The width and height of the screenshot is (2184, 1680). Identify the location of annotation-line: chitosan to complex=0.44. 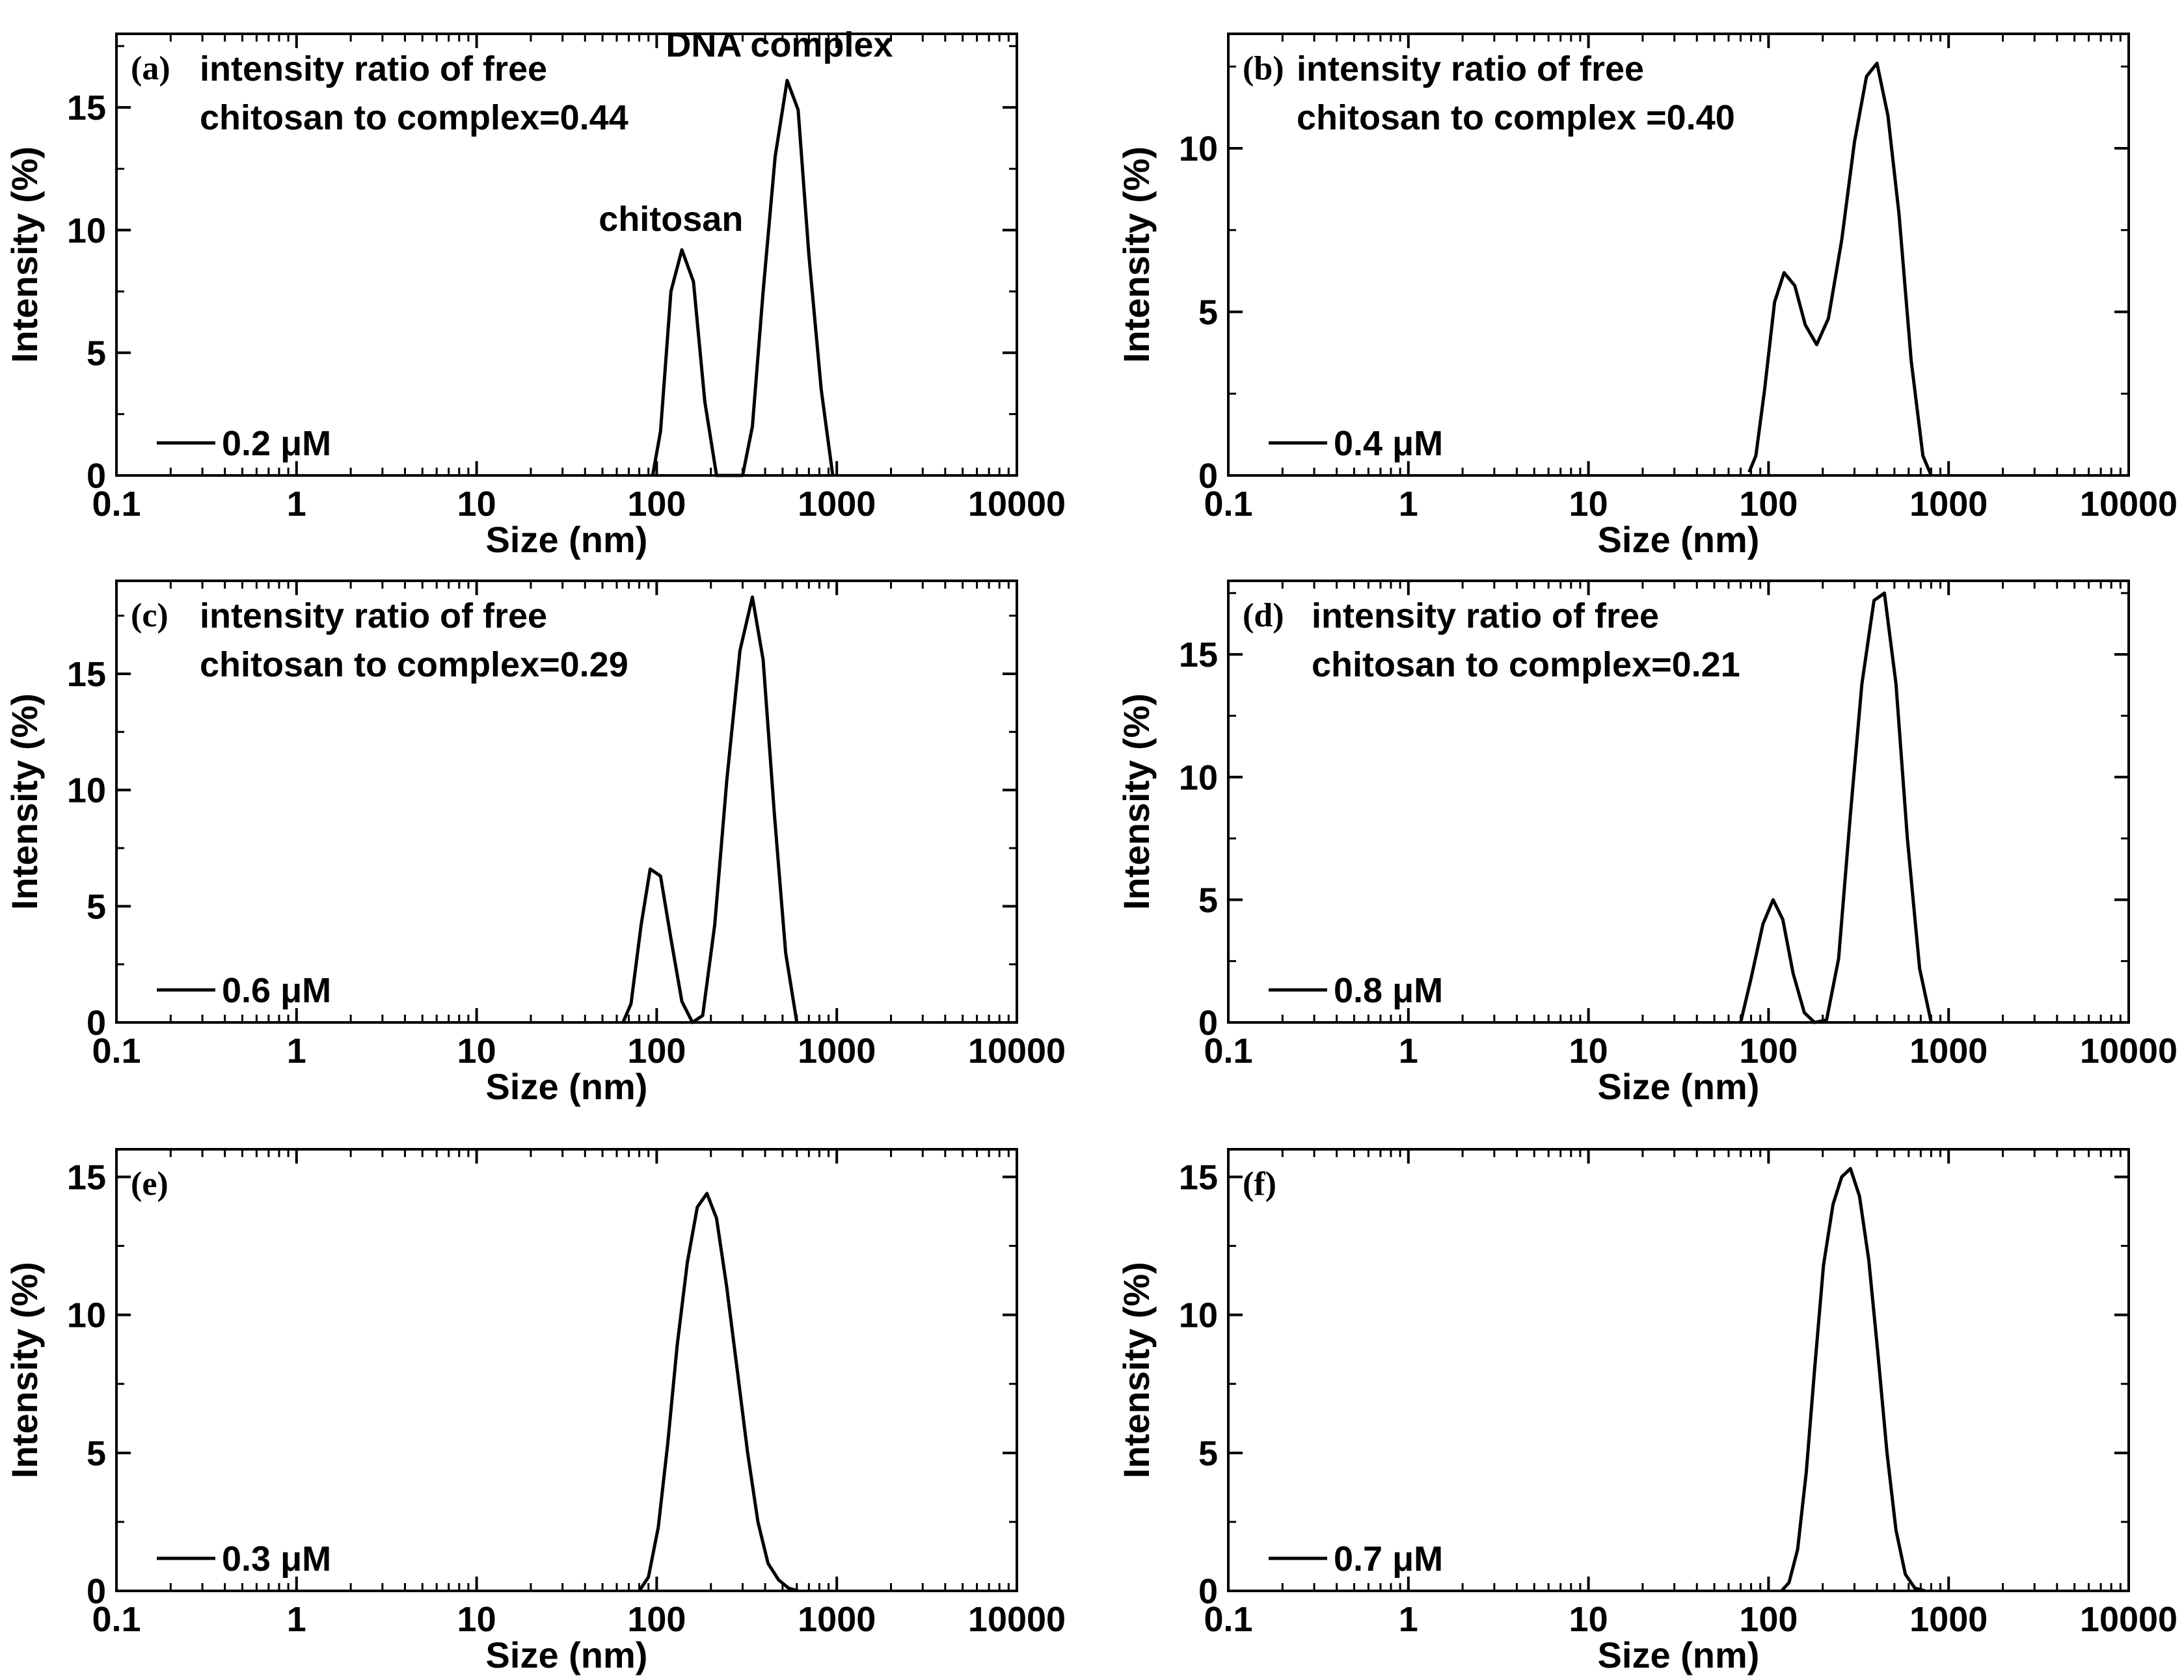
(414, 117).